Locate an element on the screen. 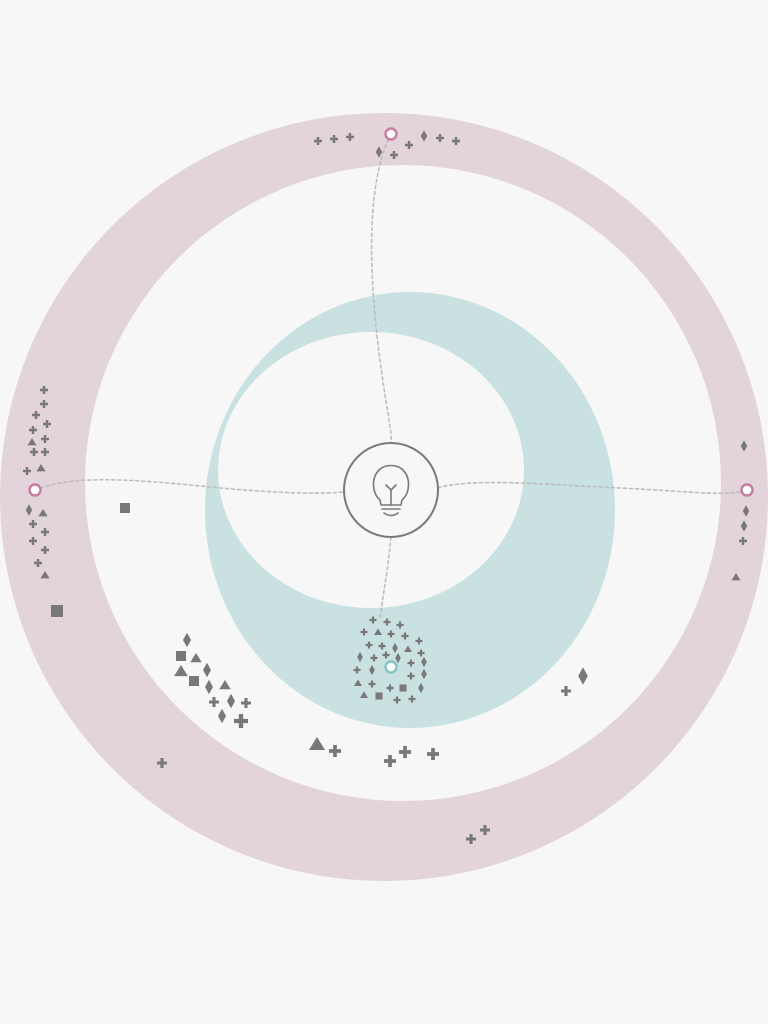 The width and height of the screenshot is (768, 1024). node-left is located at coordinates (35, 490).